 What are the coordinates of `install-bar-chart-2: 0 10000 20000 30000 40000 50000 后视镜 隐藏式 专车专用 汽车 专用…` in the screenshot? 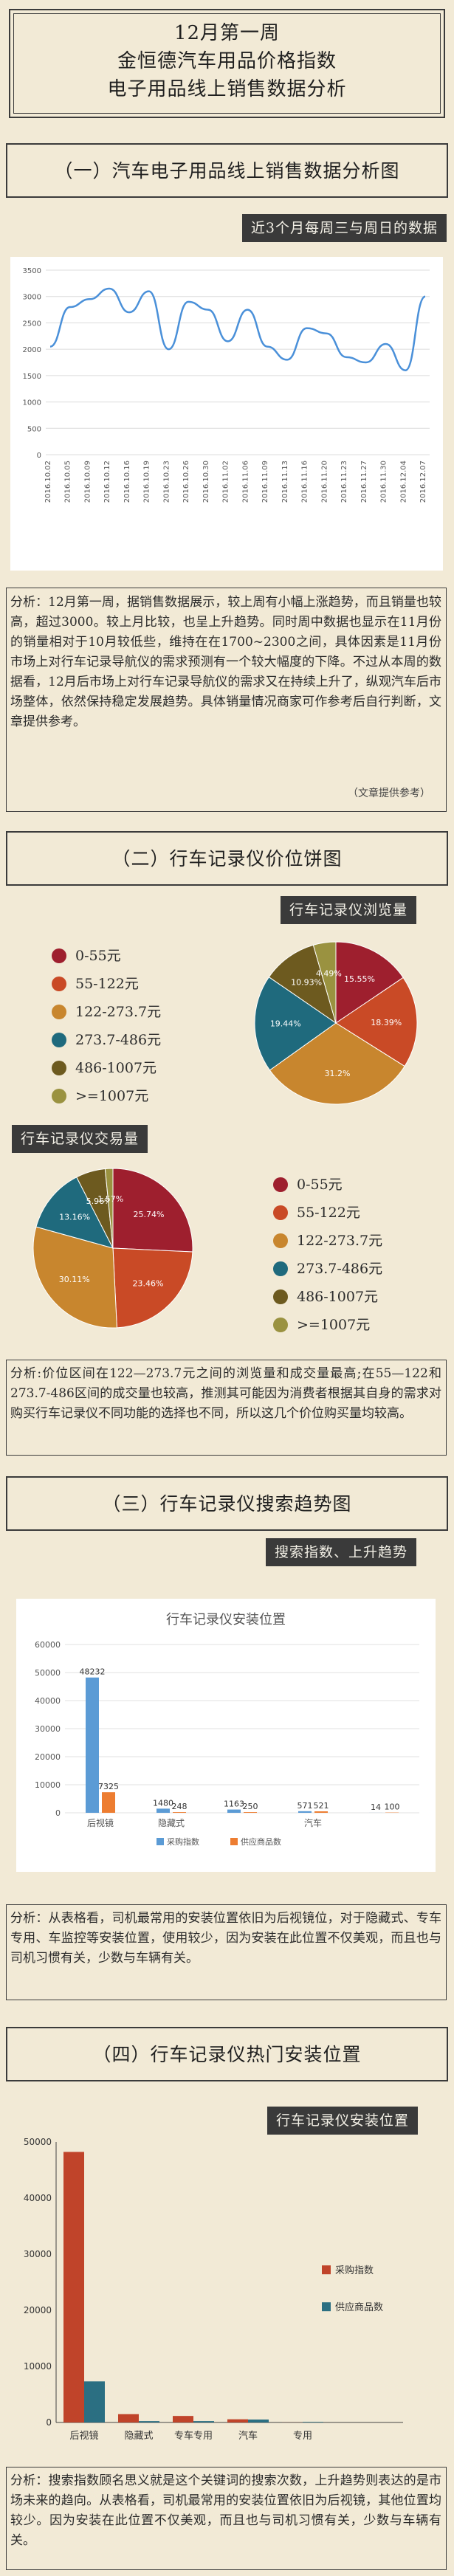 It's located at (213, 2289).